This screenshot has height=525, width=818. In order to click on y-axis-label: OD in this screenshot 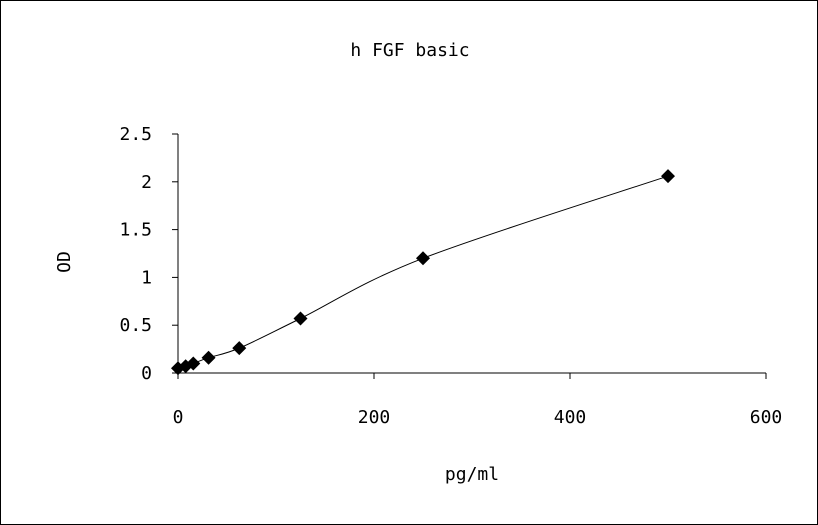, I will do `click(64, 262)`.